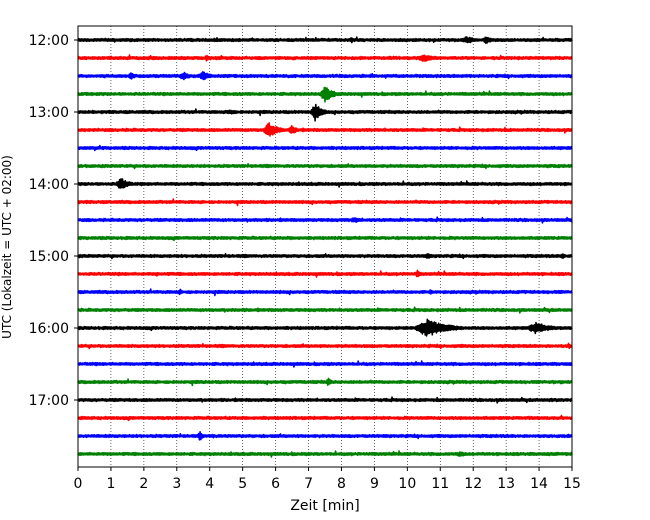 This screenshot has width=650, height=520. I want to click on x-tick-label: 6, so click(275, 484).